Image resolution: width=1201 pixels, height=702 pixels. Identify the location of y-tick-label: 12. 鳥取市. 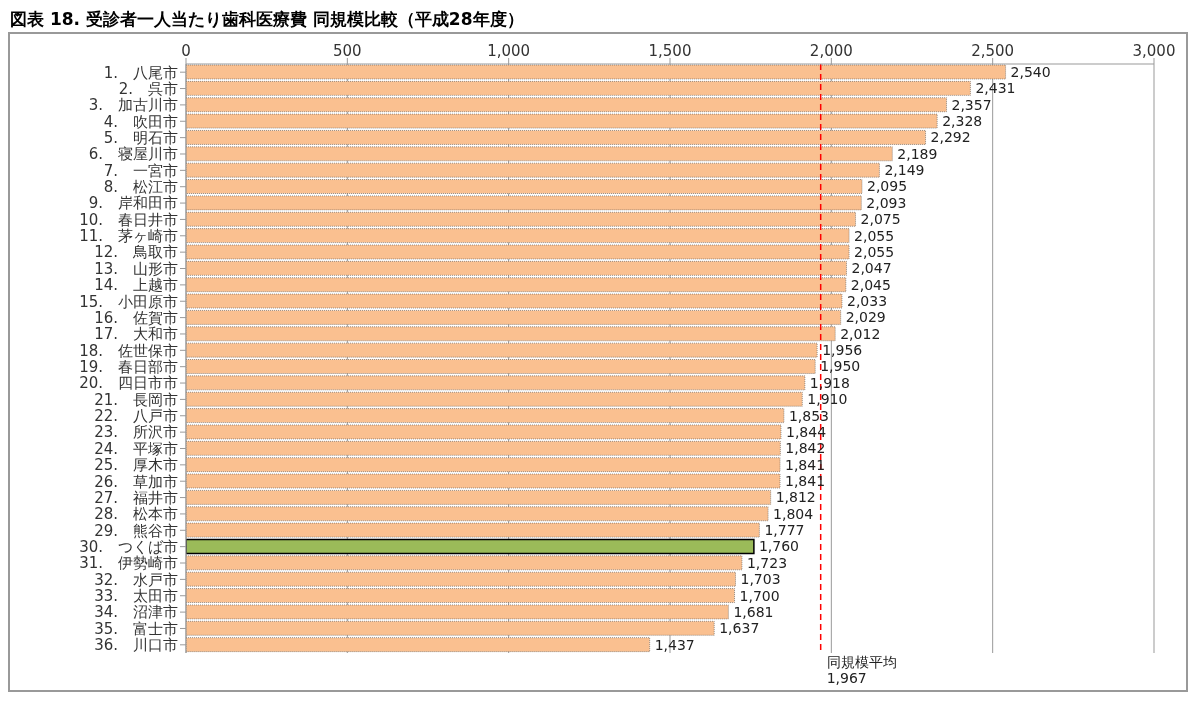
(136, 252).